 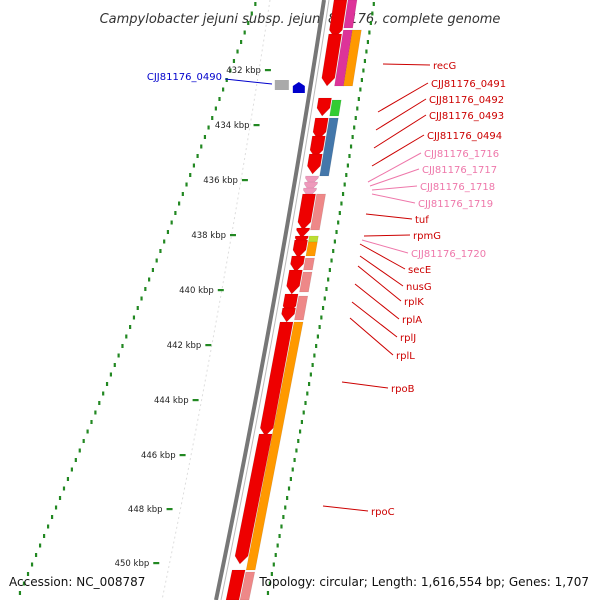 I want to click on gene-label: CJJ81176_1718, so click(x=457, y=187).